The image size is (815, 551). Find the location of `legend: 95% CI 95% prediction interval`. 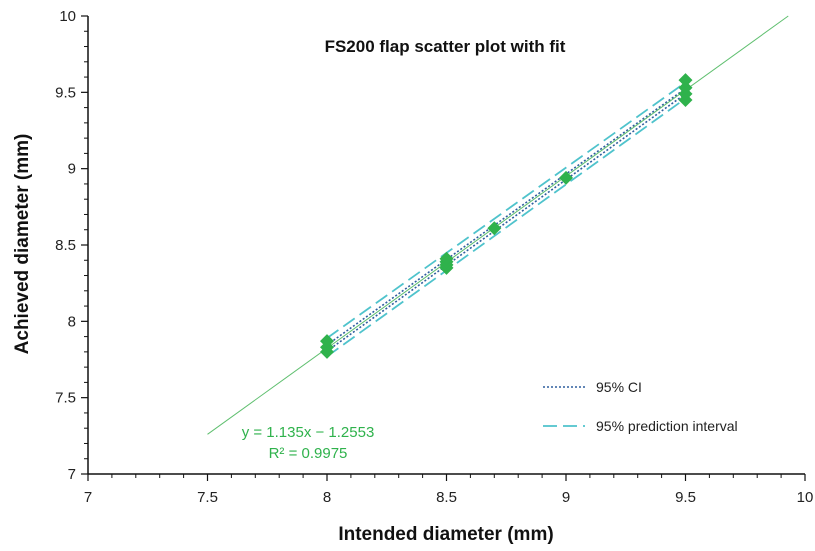

legend: 95% CI 95% prediction interval is located at coordinates (640, 406).